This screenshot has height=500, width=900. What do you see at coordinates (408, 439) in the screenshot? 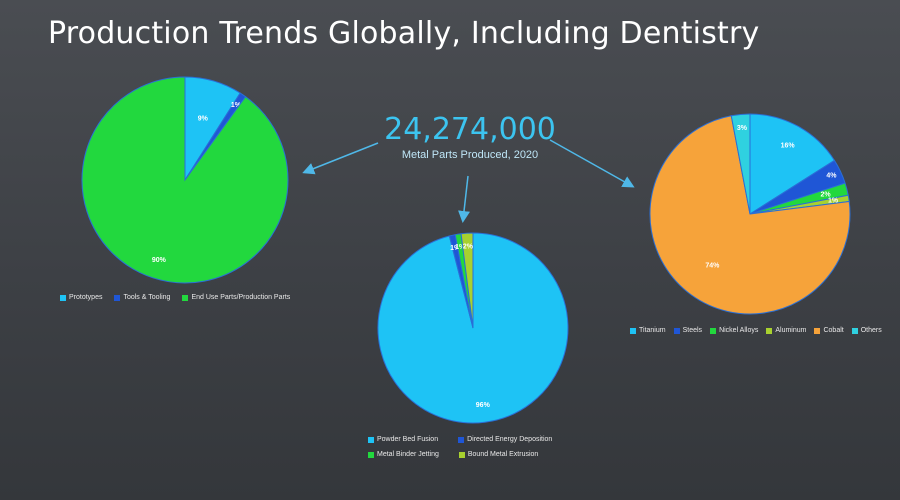
I see `legend-label: Powder Bed Fusion` at bounding box center [408, 439].